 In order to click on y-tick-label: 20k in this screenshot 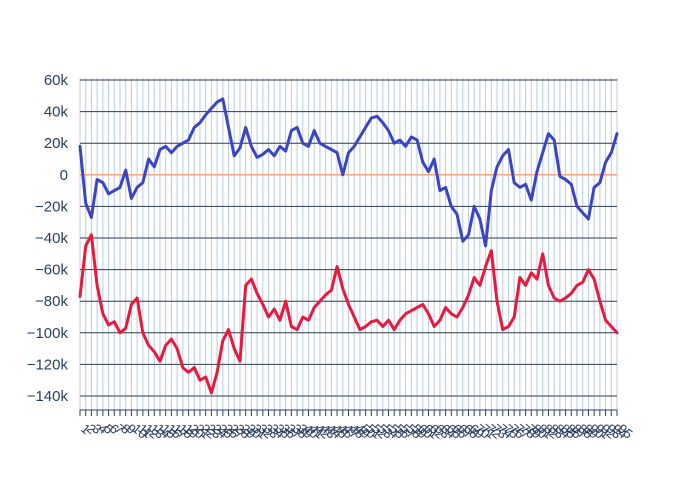, I will do `click(56, 143)`.